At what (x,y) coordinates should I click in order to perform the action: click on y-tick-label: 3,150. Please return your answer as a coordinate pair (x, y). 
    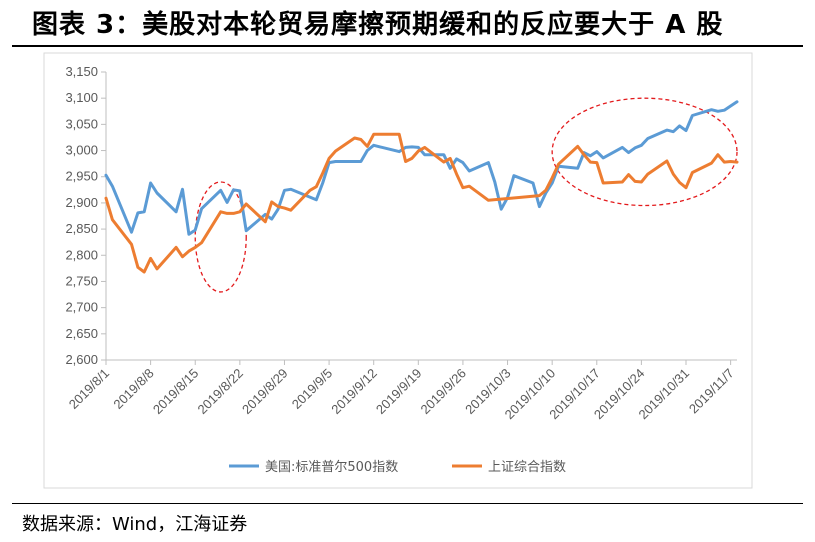
    Looking at the image, I should click on (81, 71).